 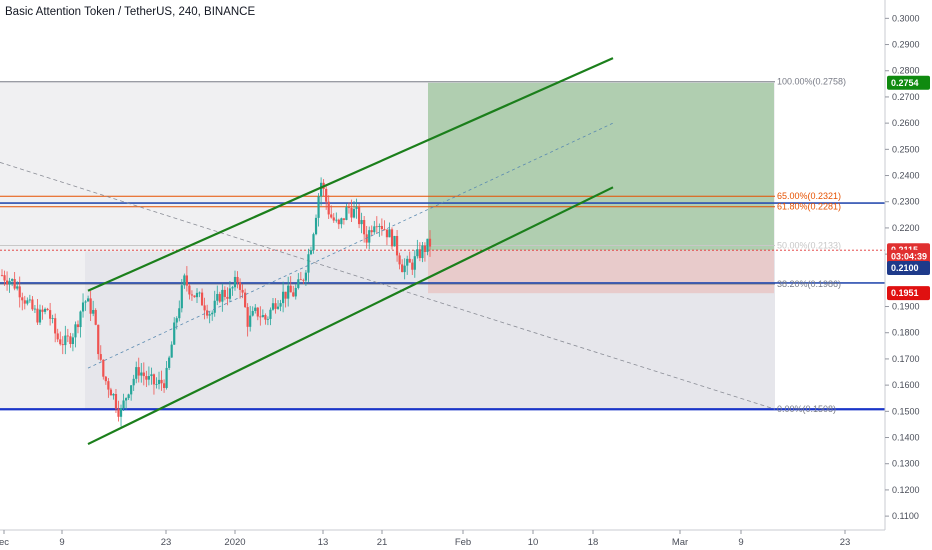 What do you see at coordinates (906, 385) in the screenshot?
I see `y-tick-label: 0.1600` at bounding box center [906, 385].